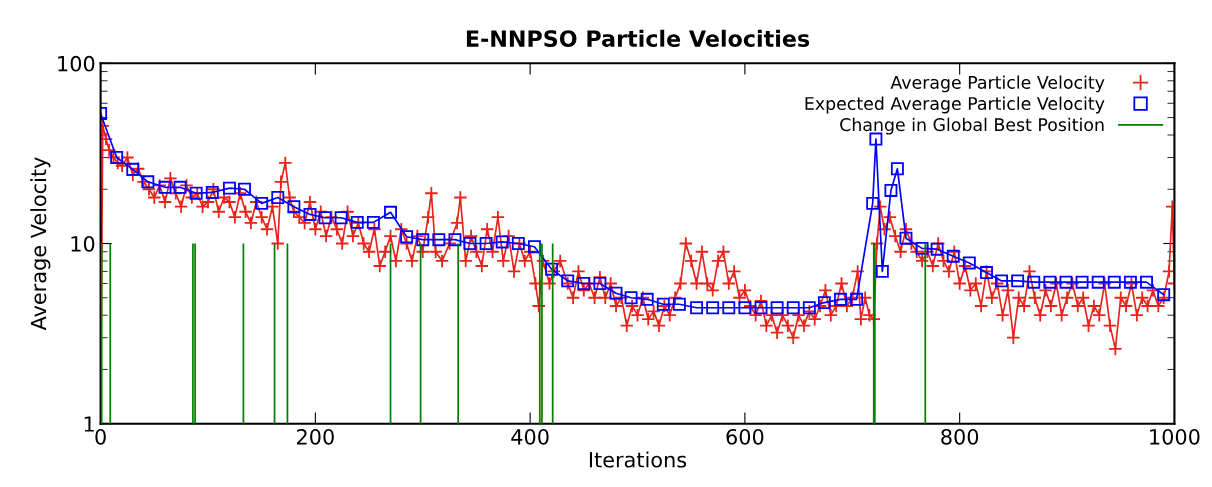 The image size is (1212, 487). I want to click on legend-label: Expected Average Particle Velocity, so click(955, 105).